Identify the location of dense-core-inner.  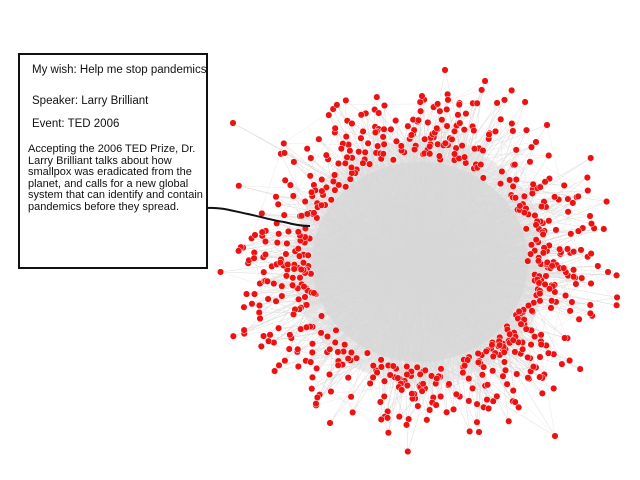
(420, 262).